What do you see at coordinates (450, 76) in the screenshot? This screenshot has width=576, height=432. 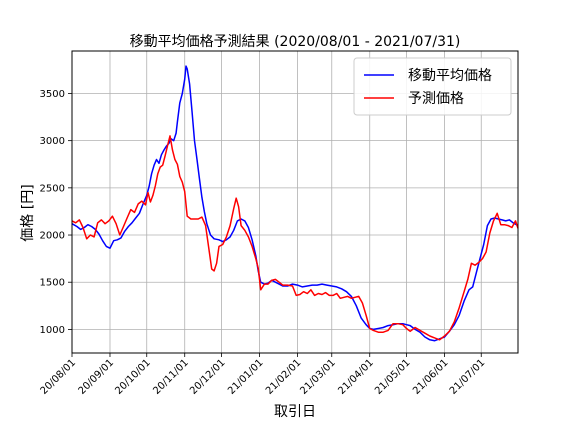 I see `legend-label-moving-average: 移動平均価格` at bounding box center [450, 76].